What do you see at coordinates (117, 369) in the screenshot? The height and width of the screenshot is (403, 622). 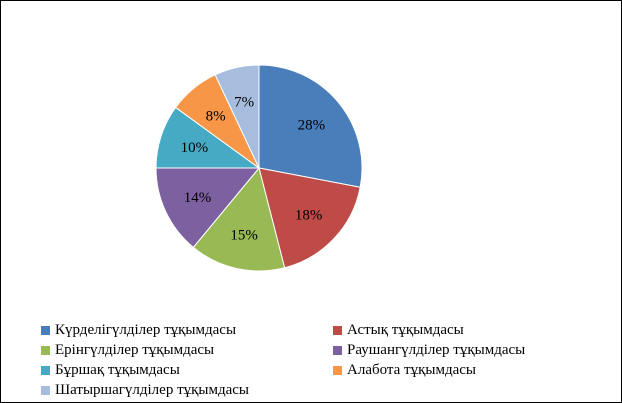 I see `legend-label: Бұршақ тұқымдасы` at bounding box center [117, 369].